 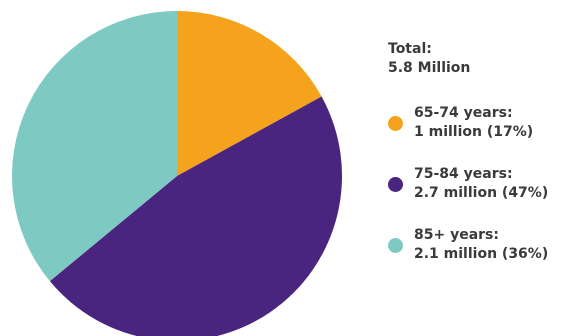 I want to click on legend-value-85-plus: 2.1 million (36%), so click(x=490, y=254).